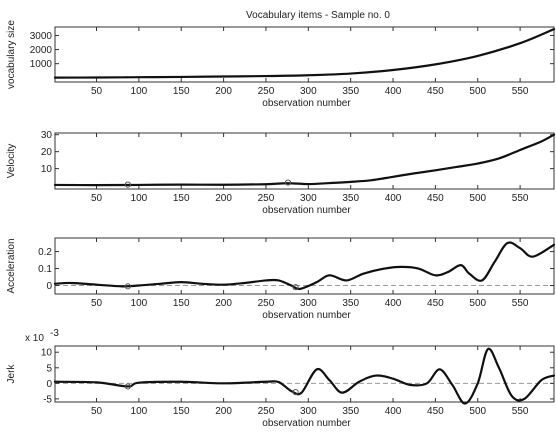 This screenshot has width=556, height=433. Describe the element at coordinates (11, 374) in the screenshot. I see `y-axis-label: Jerk` at that location.